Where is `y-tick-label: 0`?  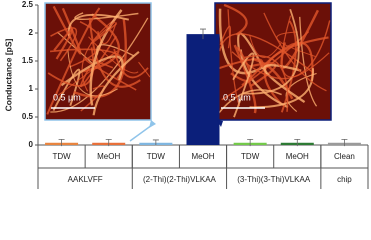 y-tick-label: 0 is located at coordinates (31, 144).